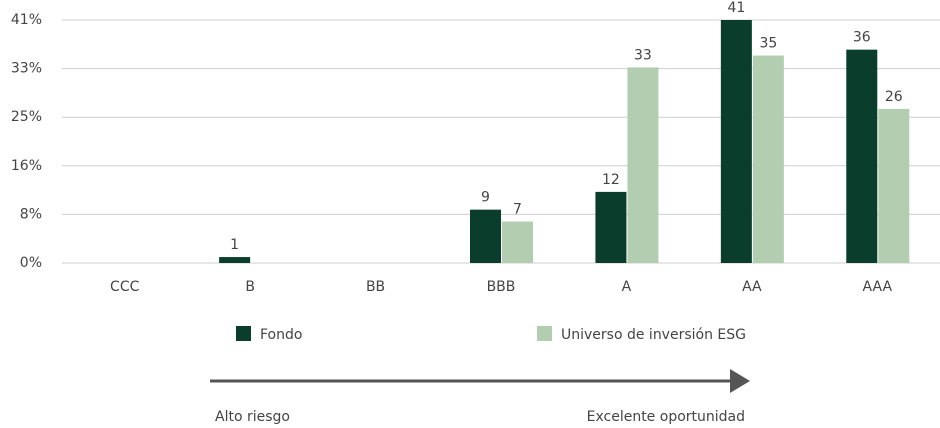 This screenshot has height=428, width=940. I want to click on data-label: 33, so click(643, 55).